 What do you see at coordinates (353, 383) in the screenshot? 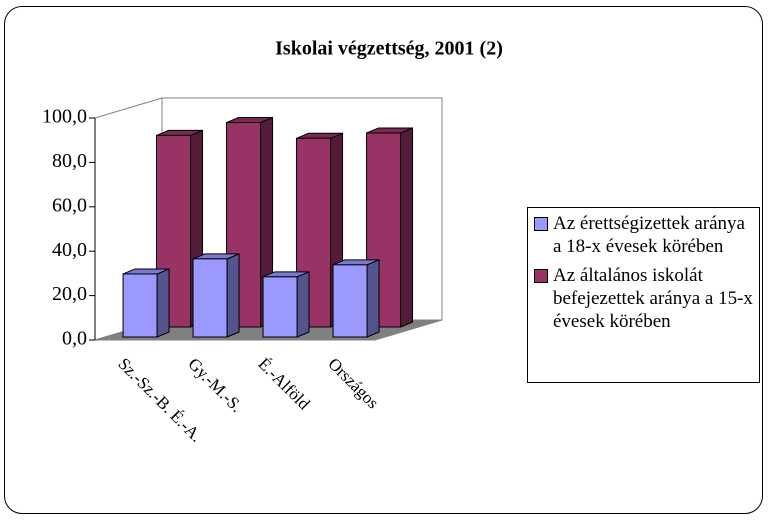
I see `x-tick-label: Országos` at bounding box center [353, 383].